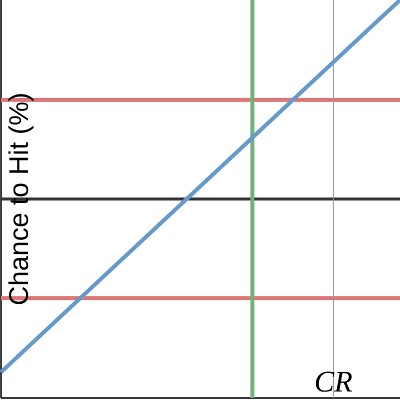 The image size is (400, 400). Describe the element at coordinates (334, 382) in the screenshot. I see `annotation: CR` at that location.